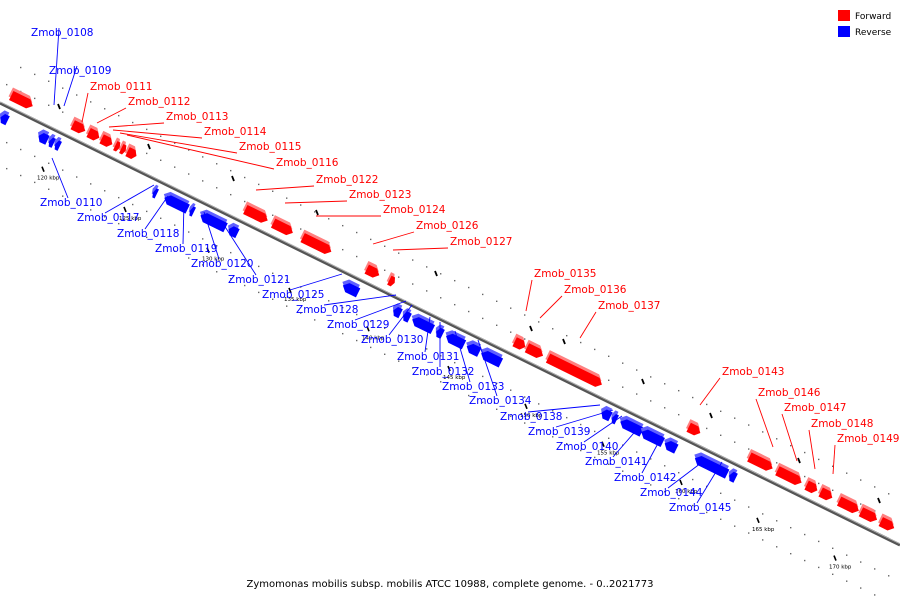 The image size is (900, 600). What do you see at coordinates (531, 417) in the screenshot?
I see `gene-label: Zmob_0138` at bounding box center [531, 417].